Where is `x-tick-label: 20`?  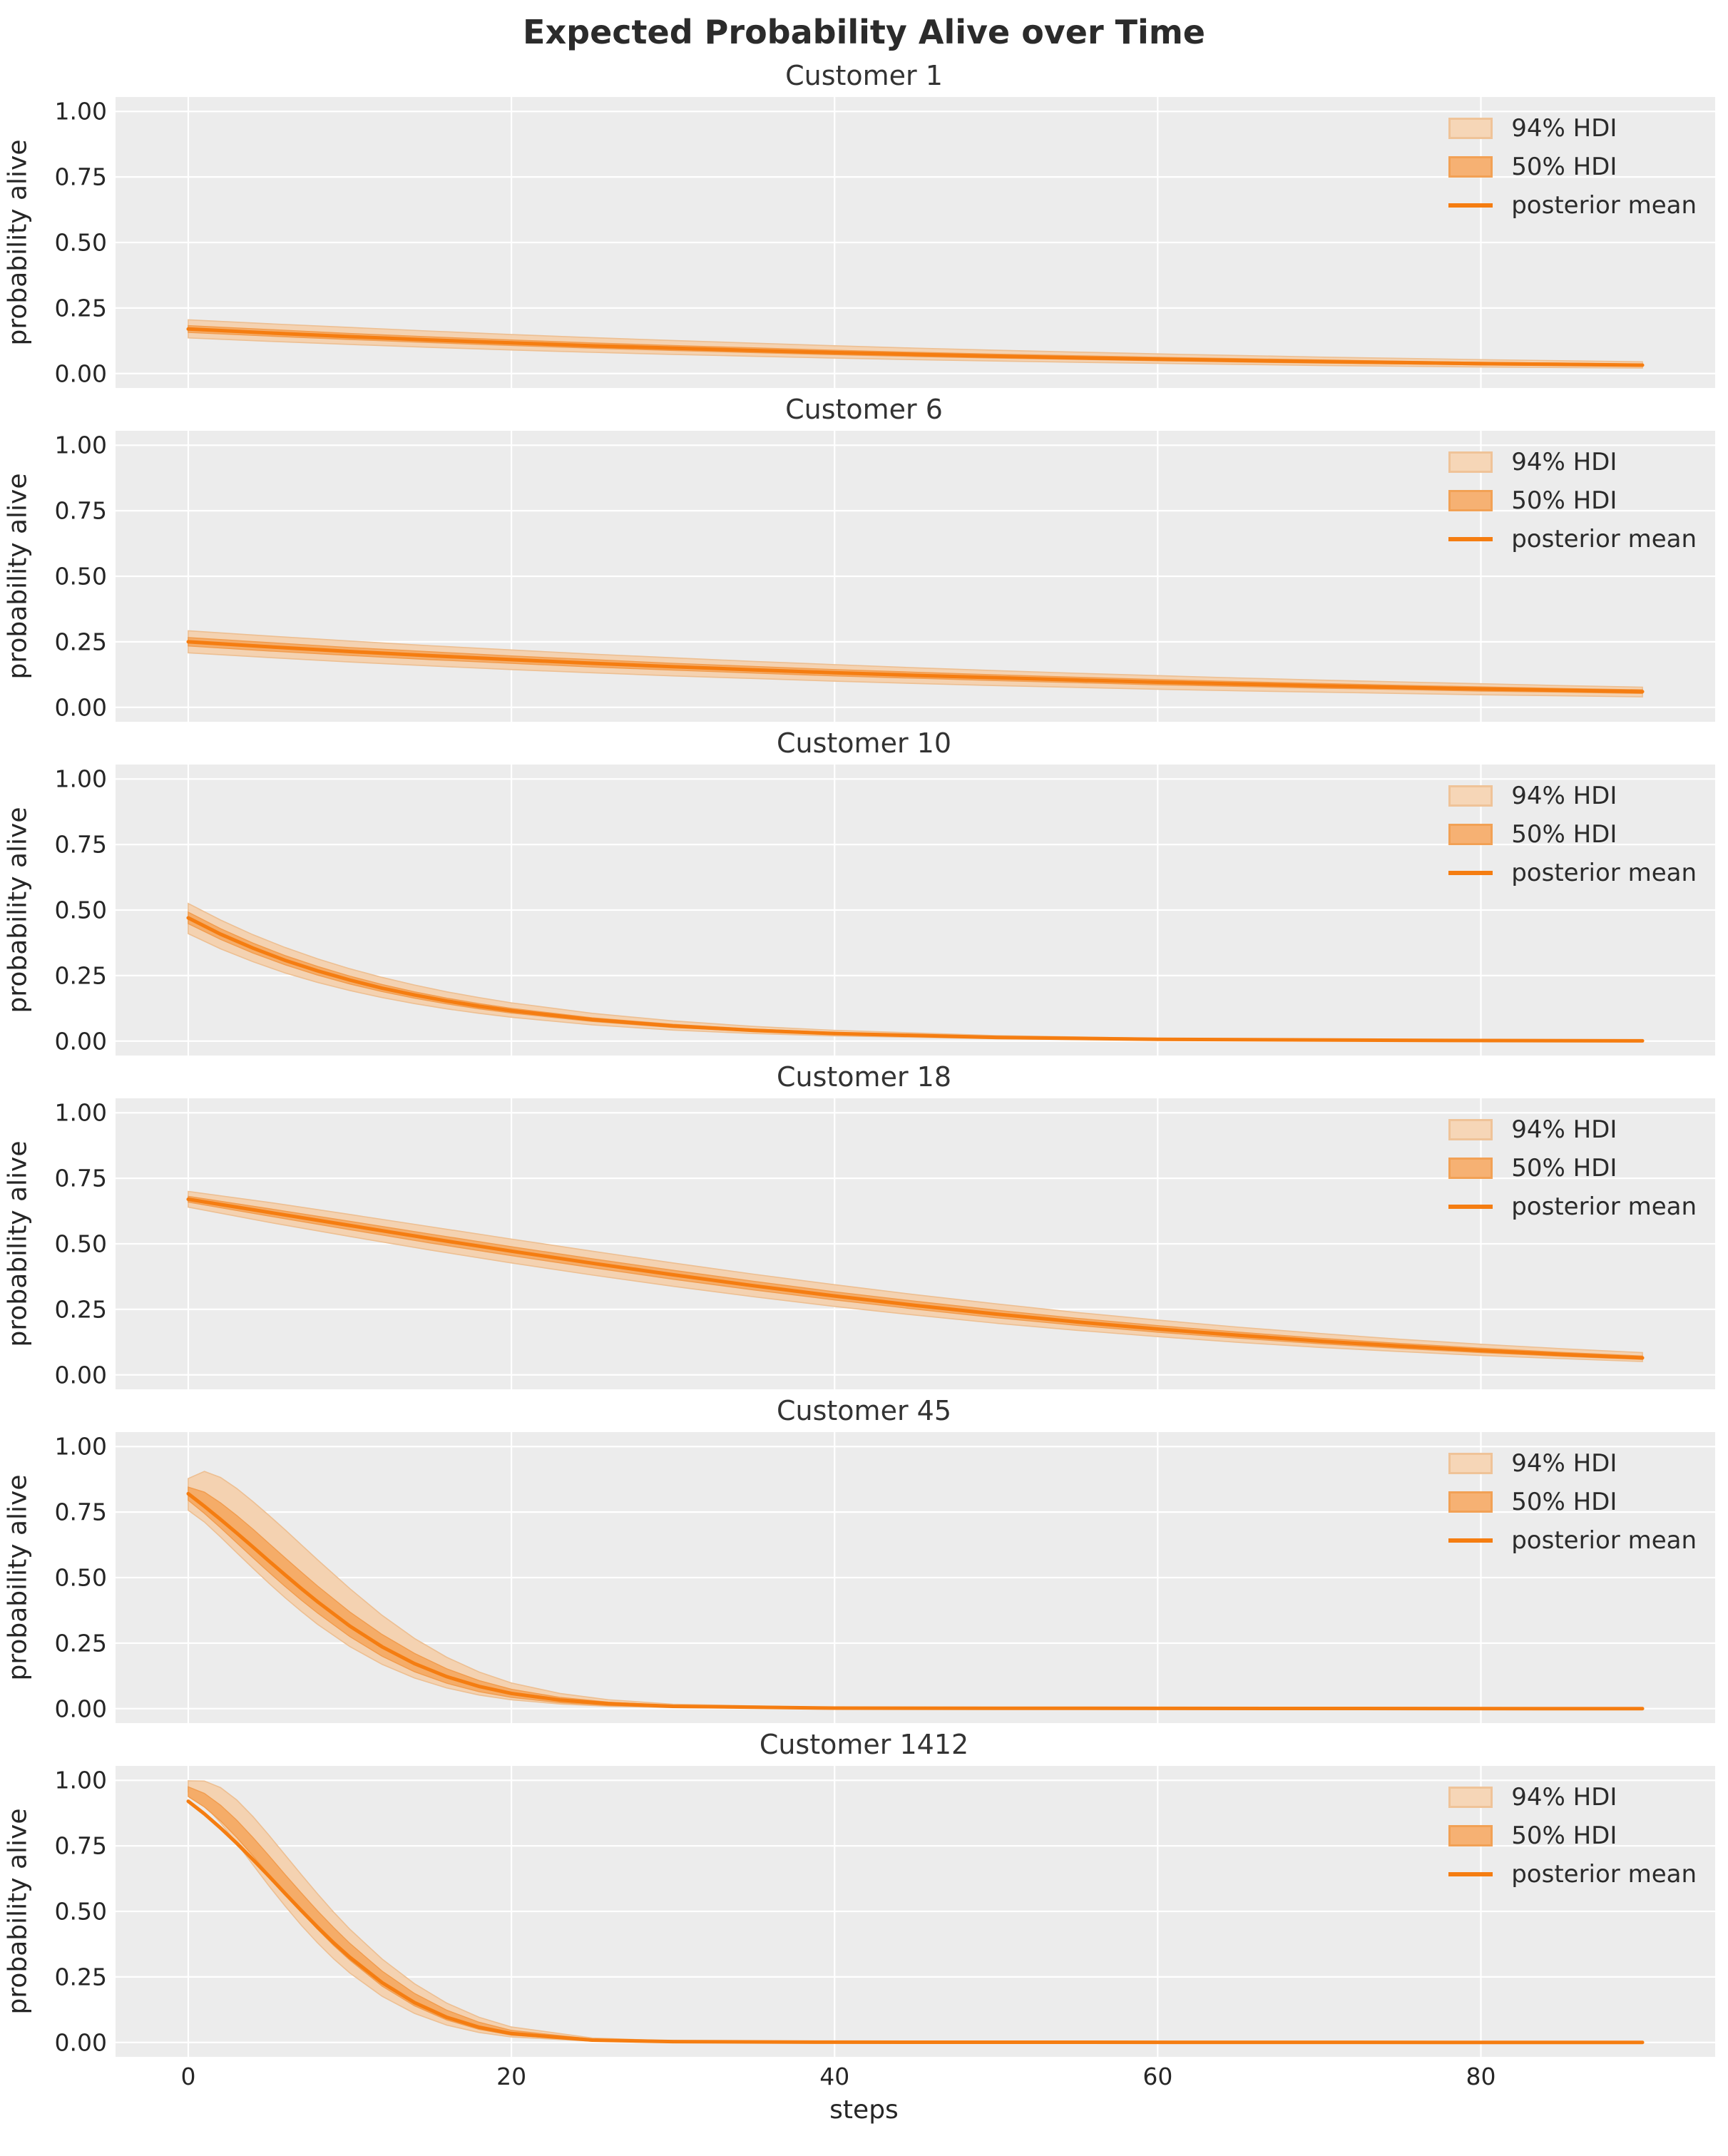
x-tick-label: 20 is located at coordinates (511, 2076).